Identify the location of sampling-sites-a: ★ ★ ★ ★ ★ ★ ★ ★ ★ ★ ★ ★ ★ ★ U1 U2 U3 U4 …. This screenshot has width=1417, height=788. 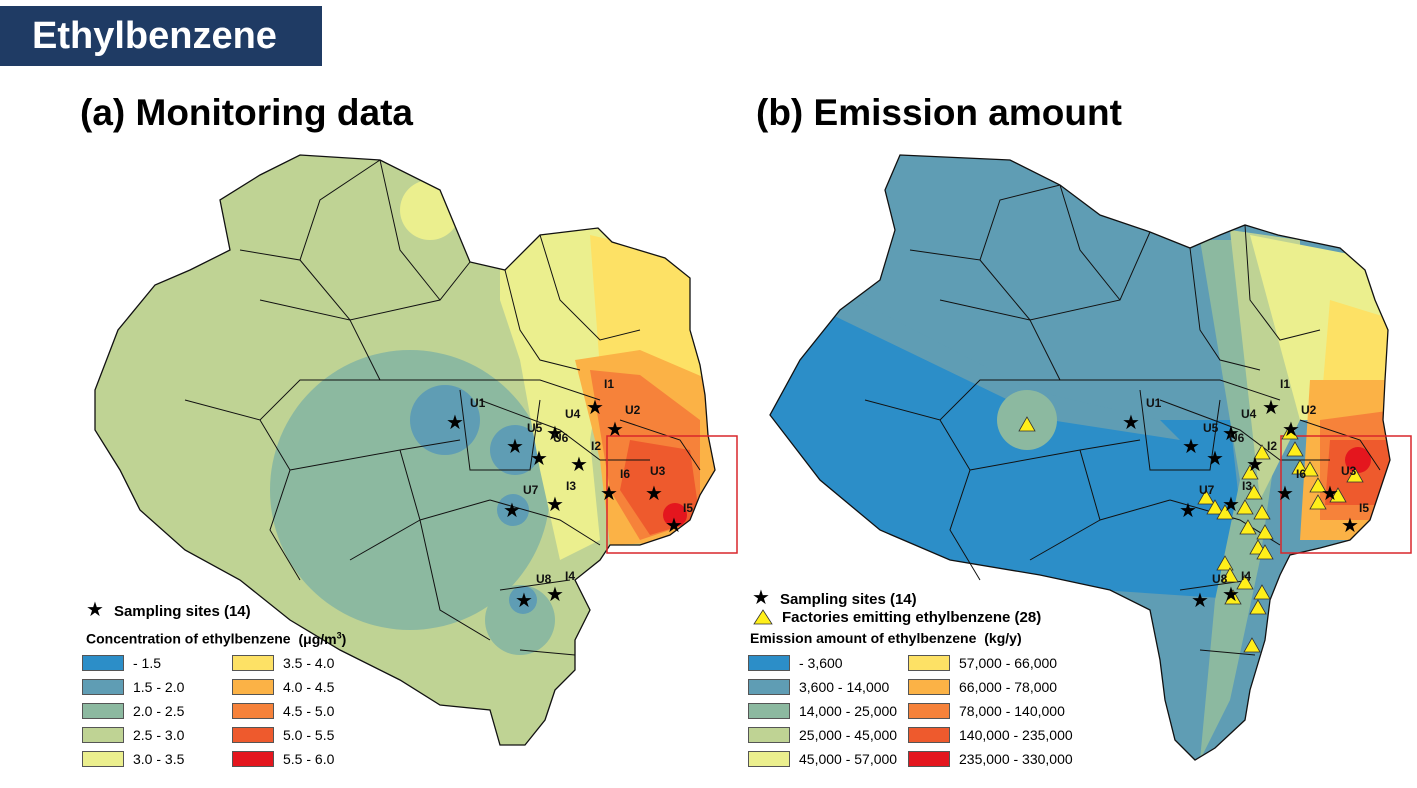
(569, 494).